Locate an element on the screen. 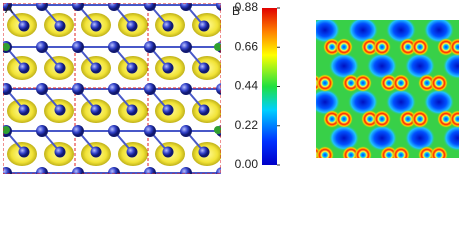  colorbar-tick-label: 0.44 is located at coordinates (247, 86).